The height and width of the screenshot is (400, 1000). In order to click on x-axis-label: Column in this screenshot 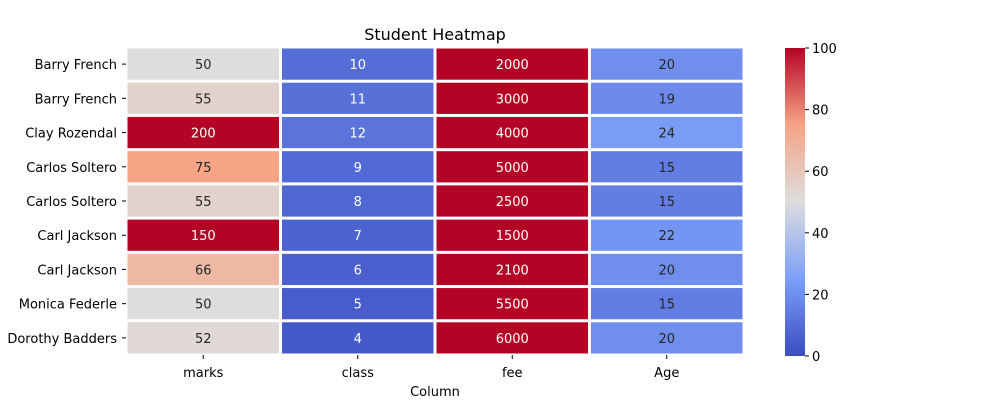, I will do `click(435, 392)`.